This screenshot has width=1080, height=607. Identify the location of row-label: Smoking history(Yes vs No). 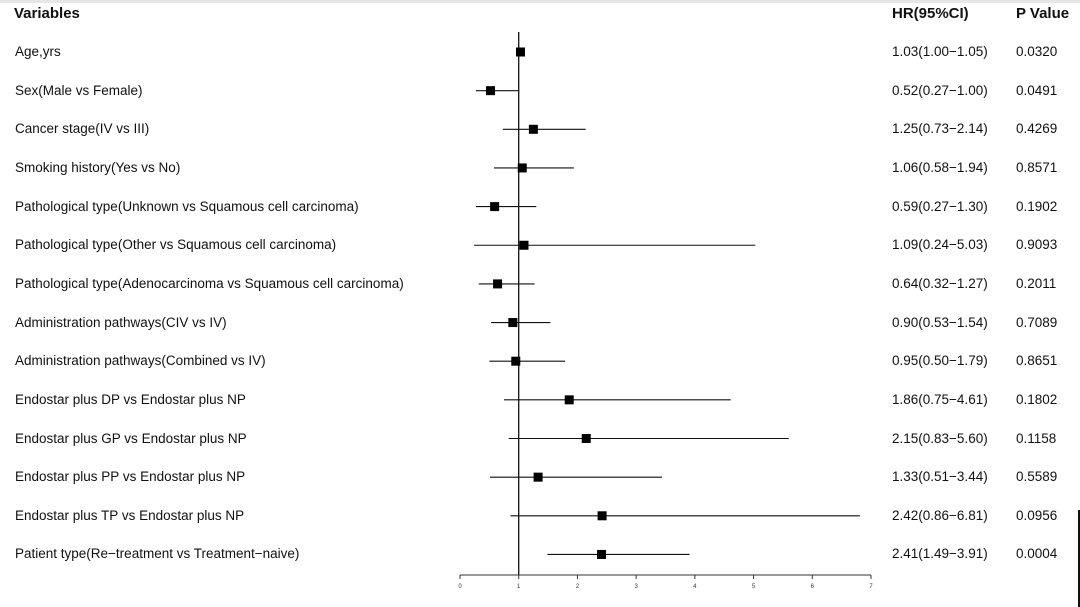
(98, 167).